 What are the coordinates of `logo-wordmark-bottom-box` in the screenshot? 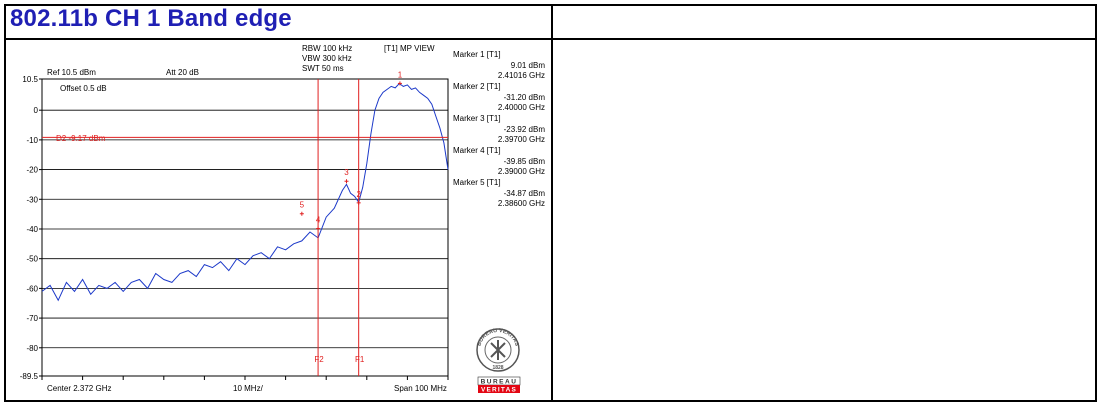 It's located at (499, 389).